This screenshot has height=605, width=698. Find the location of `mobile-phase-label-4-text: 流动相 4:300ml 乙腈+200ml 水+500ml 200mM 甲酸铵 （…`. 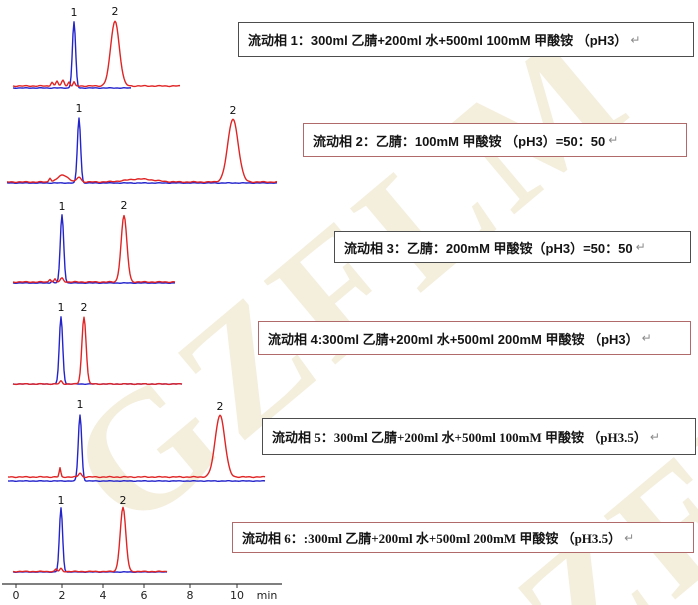

mobile-phase-label-4-text: 流动相 4:300ml 乙腈+200ml 水+500ml 200mM 甲酸铵 （… is located at coordinates (453, 339).